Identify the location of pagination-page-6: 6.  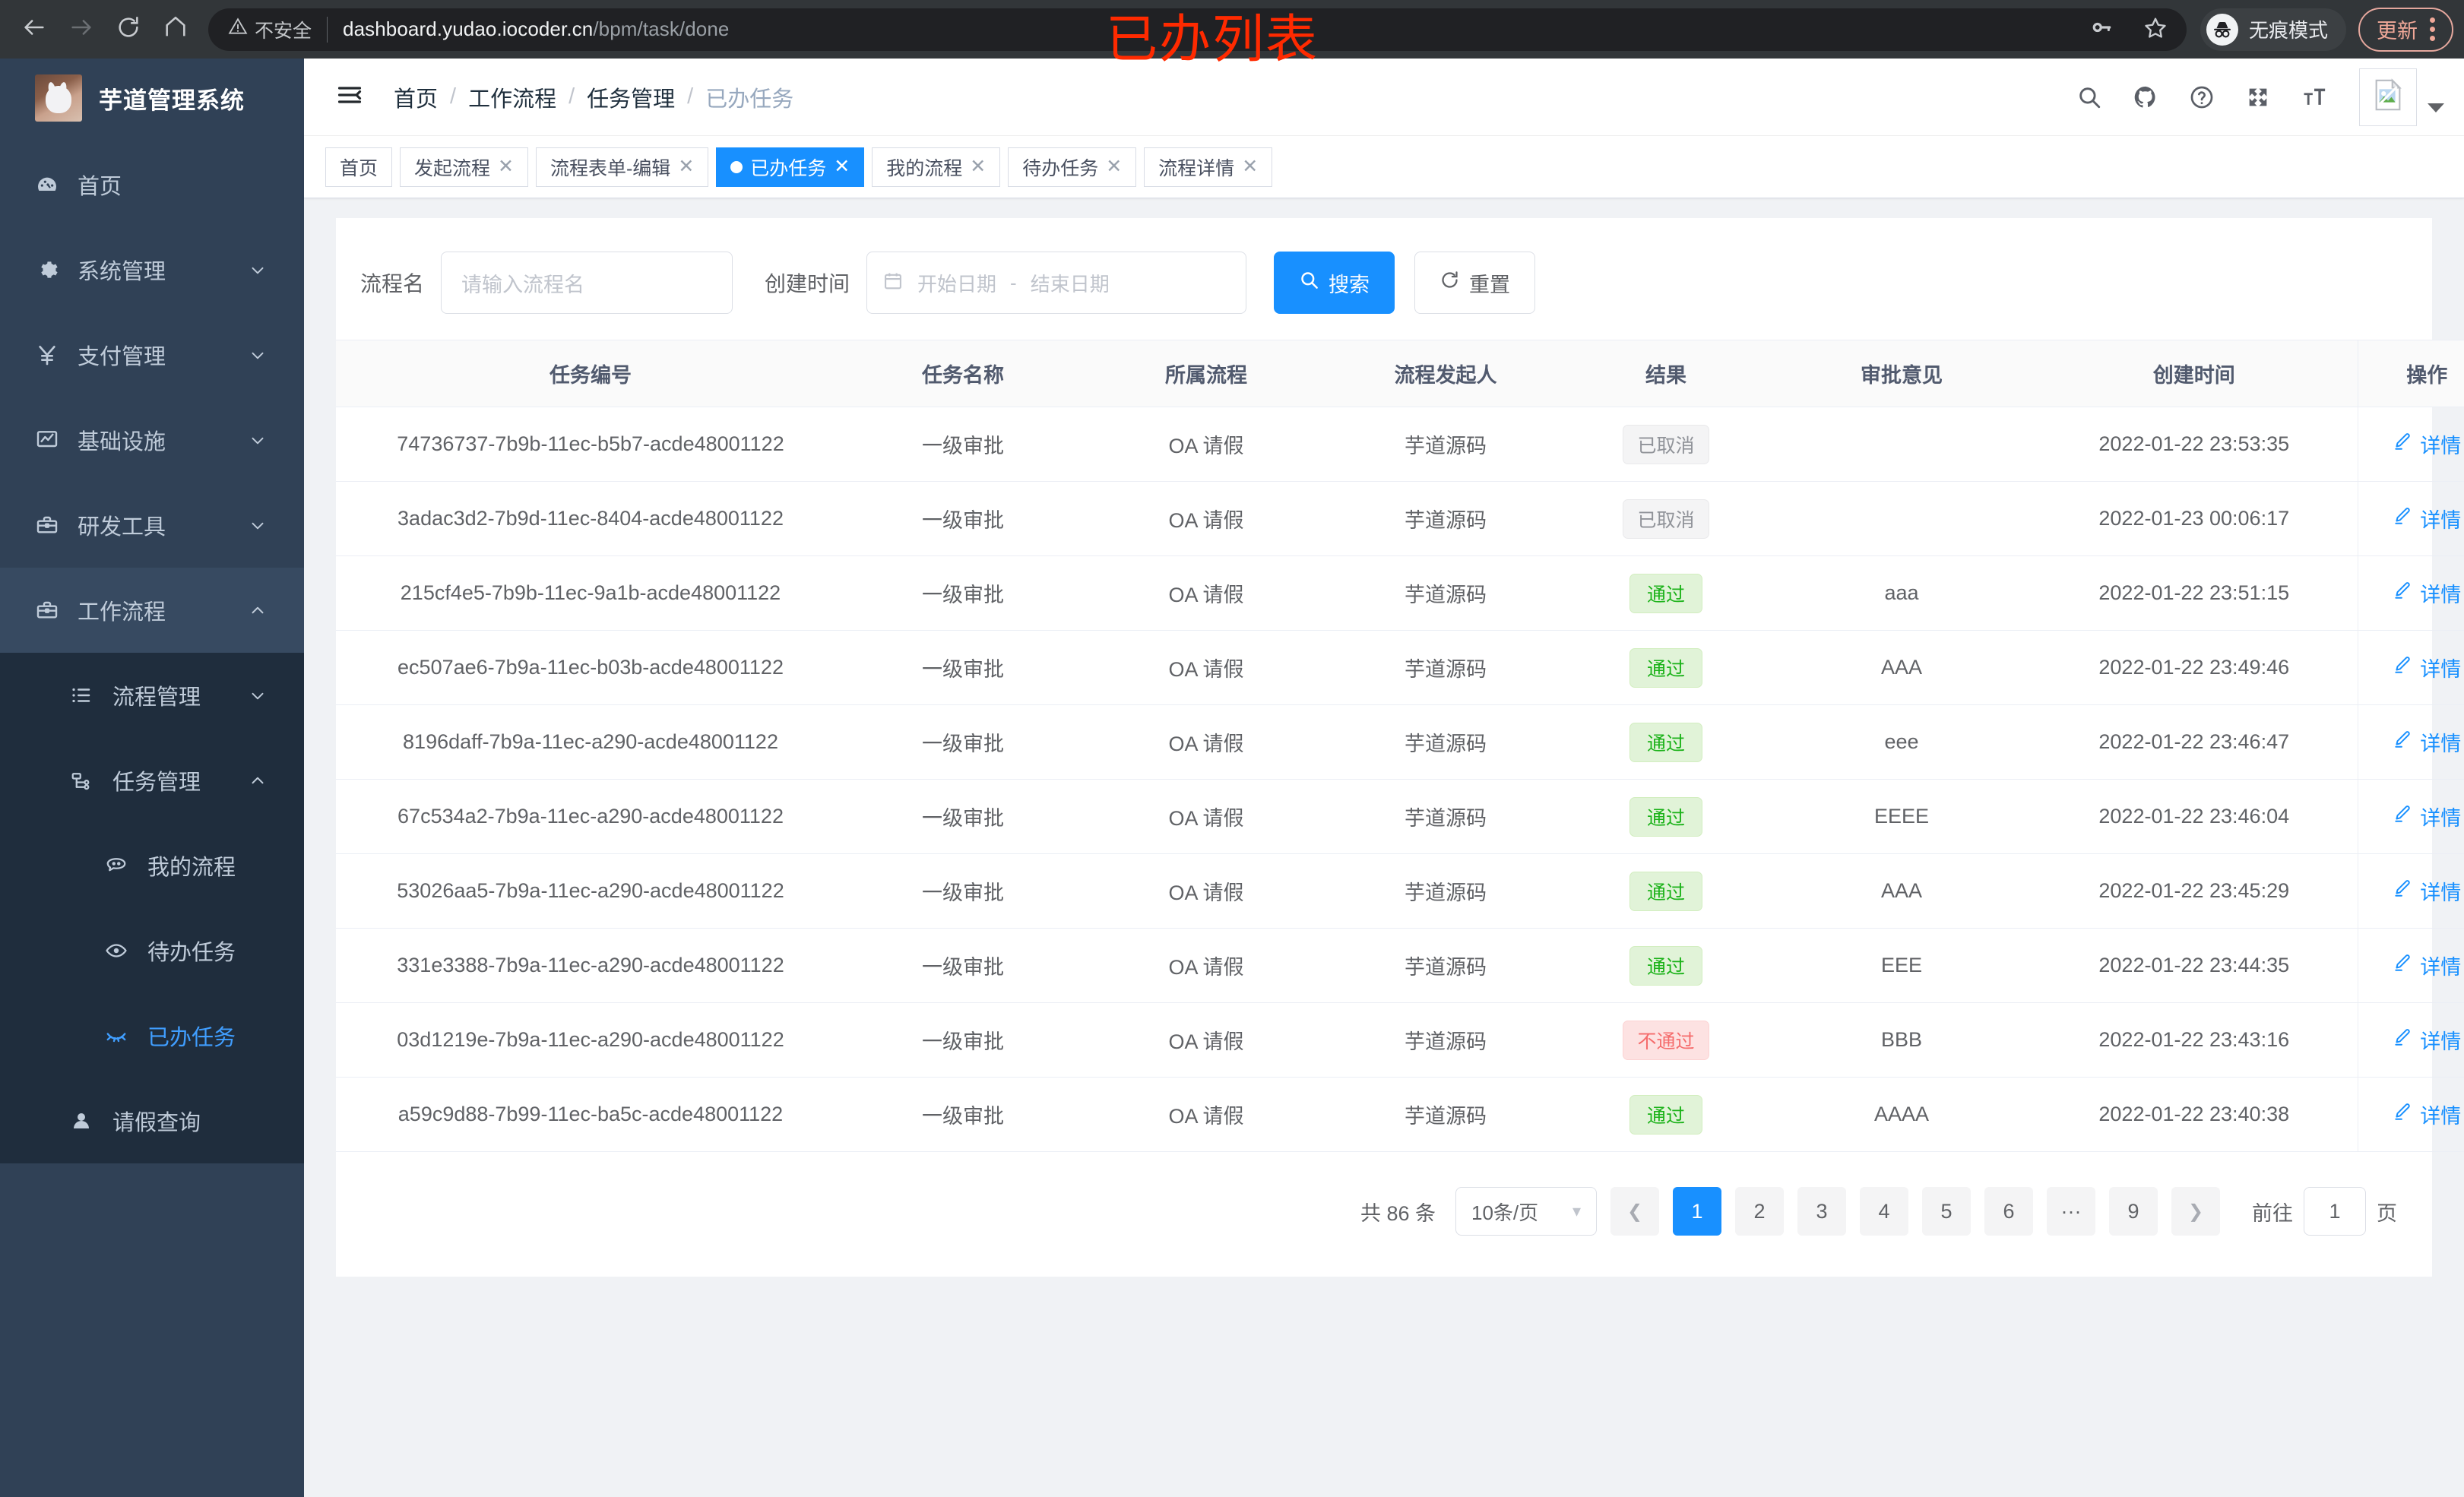
(2008, 1211).